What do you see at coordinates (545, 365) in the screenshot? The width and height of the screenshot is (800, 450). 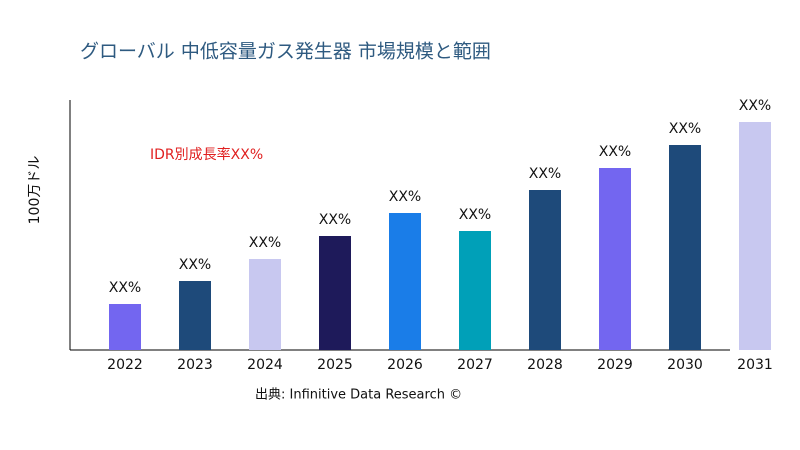 I see `x-tick-label: 2028` at bounding box center [545, 365].